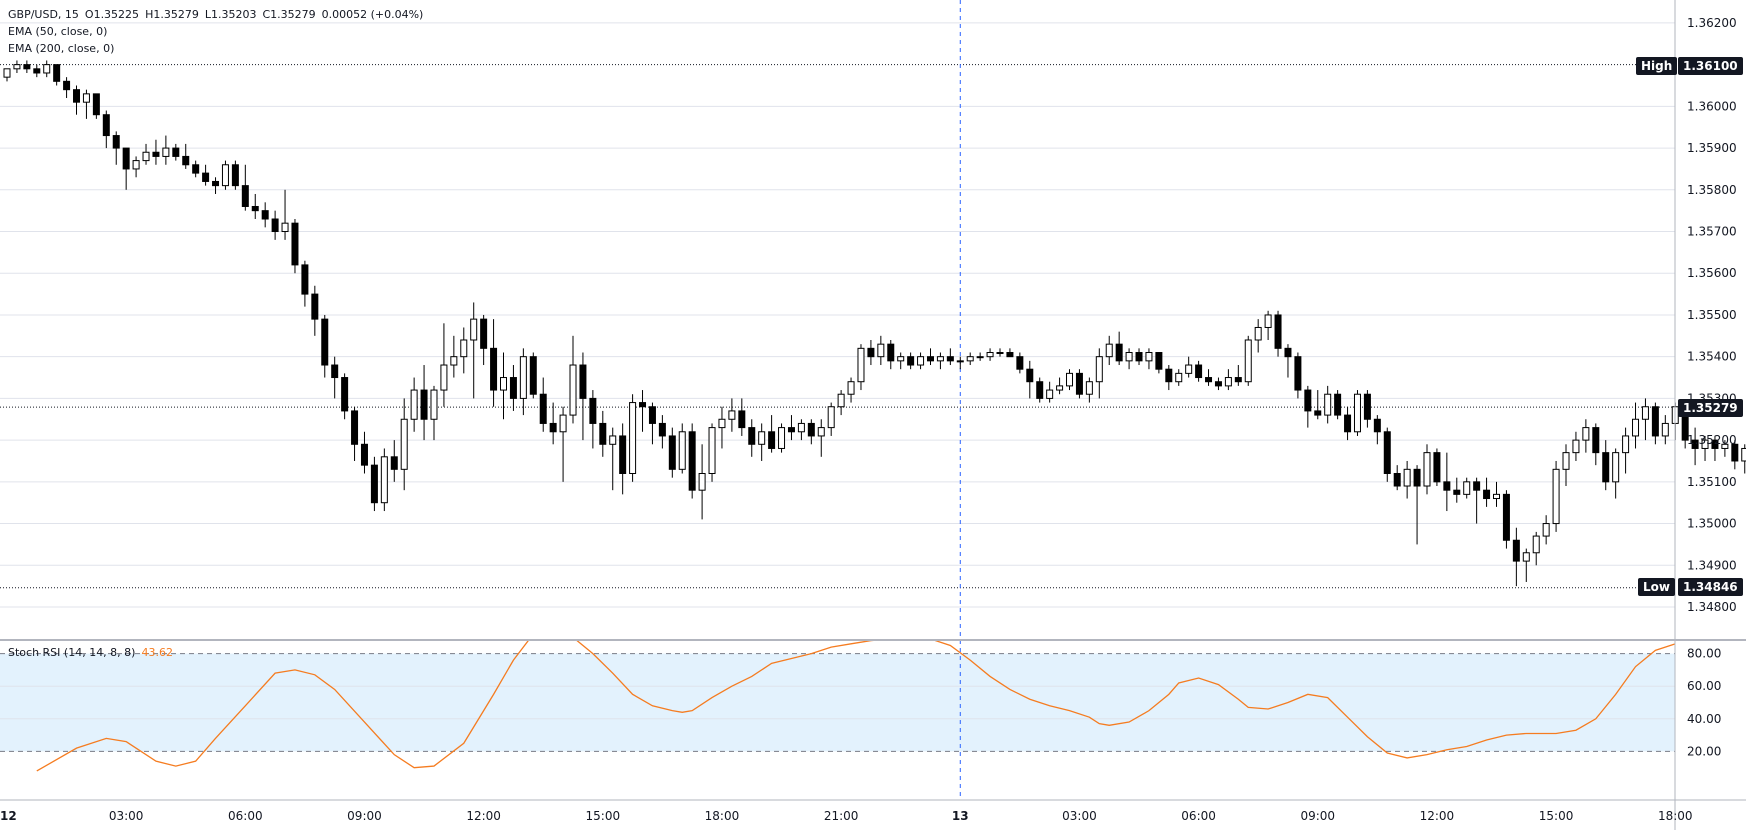 The height and width of the screenshot is (830, 1746). Describe the element at coordinates (483, 816) in the screenshot. I see `time-tick-label: 12:00` at that location.